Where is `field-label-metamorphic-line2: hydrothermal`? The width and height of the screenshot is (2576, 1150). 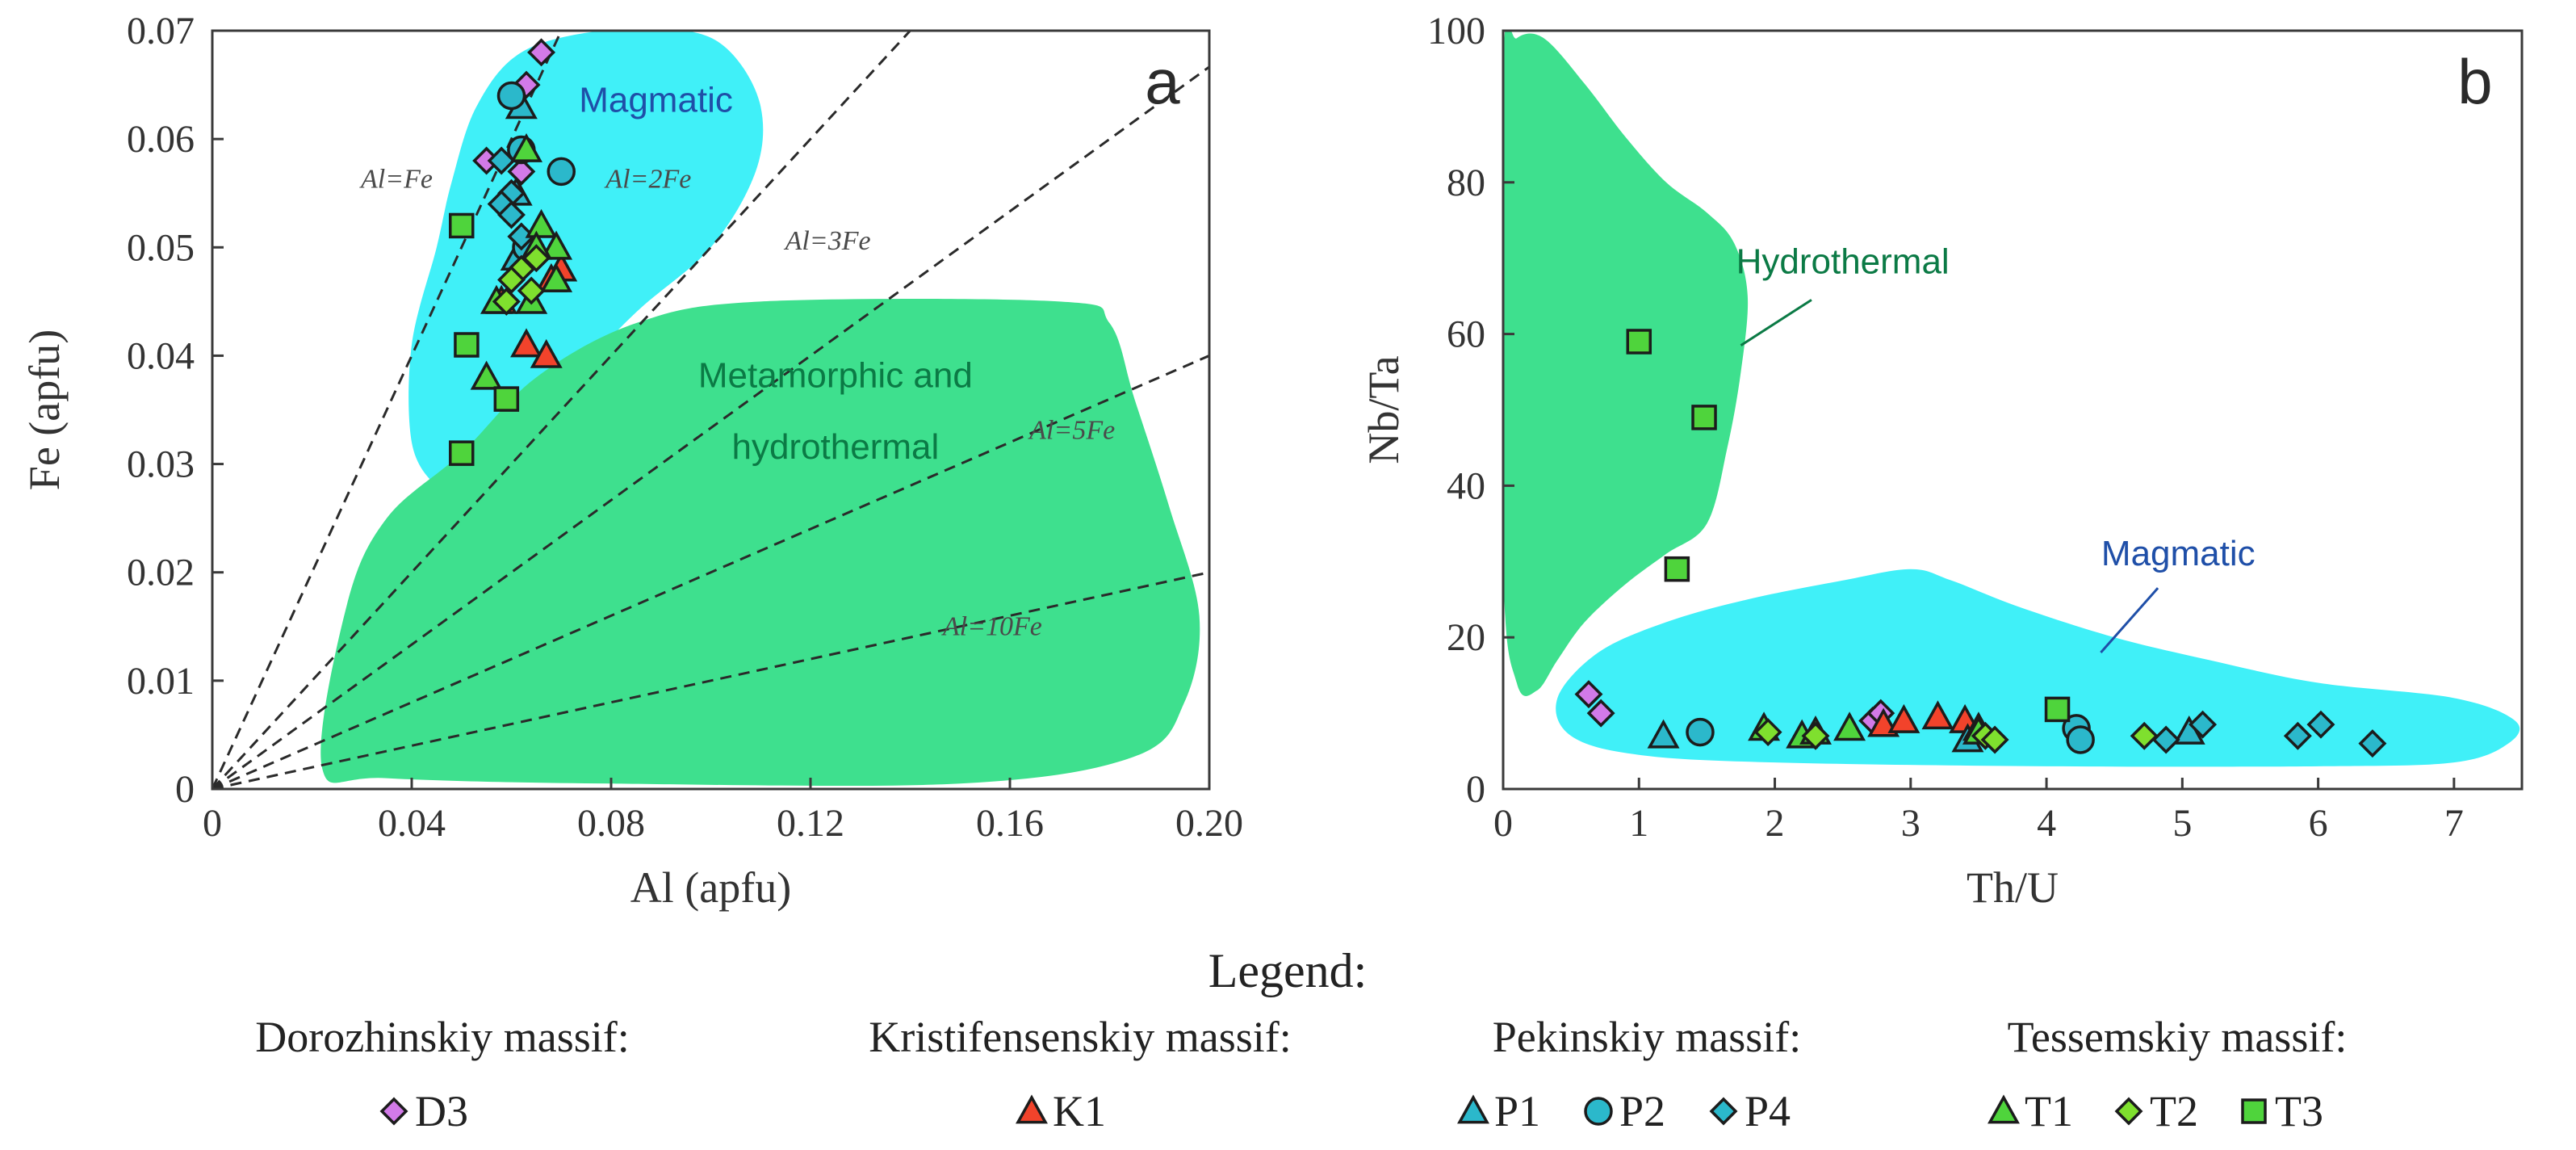
field-label-metamorphic-line2: hydrothermal is located at coordinates (835, 447).